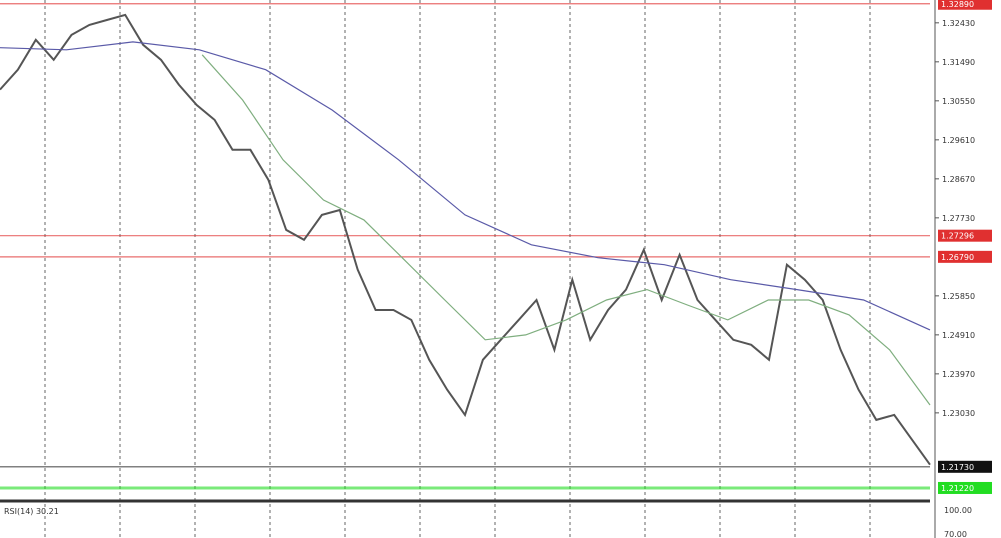  I want to click on price-level-label: 1.21730, so click(957, 467).